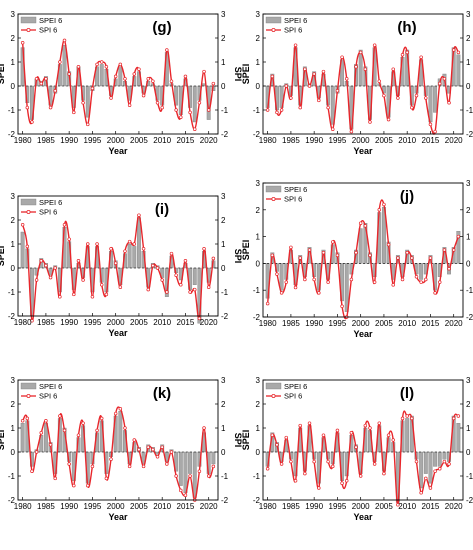 Image resolution: width=473 pixels, height=550 pixels. Describe the element at coordinates (468, 38) in the screenshot. I see `y2-tick-label: 2` at that location.